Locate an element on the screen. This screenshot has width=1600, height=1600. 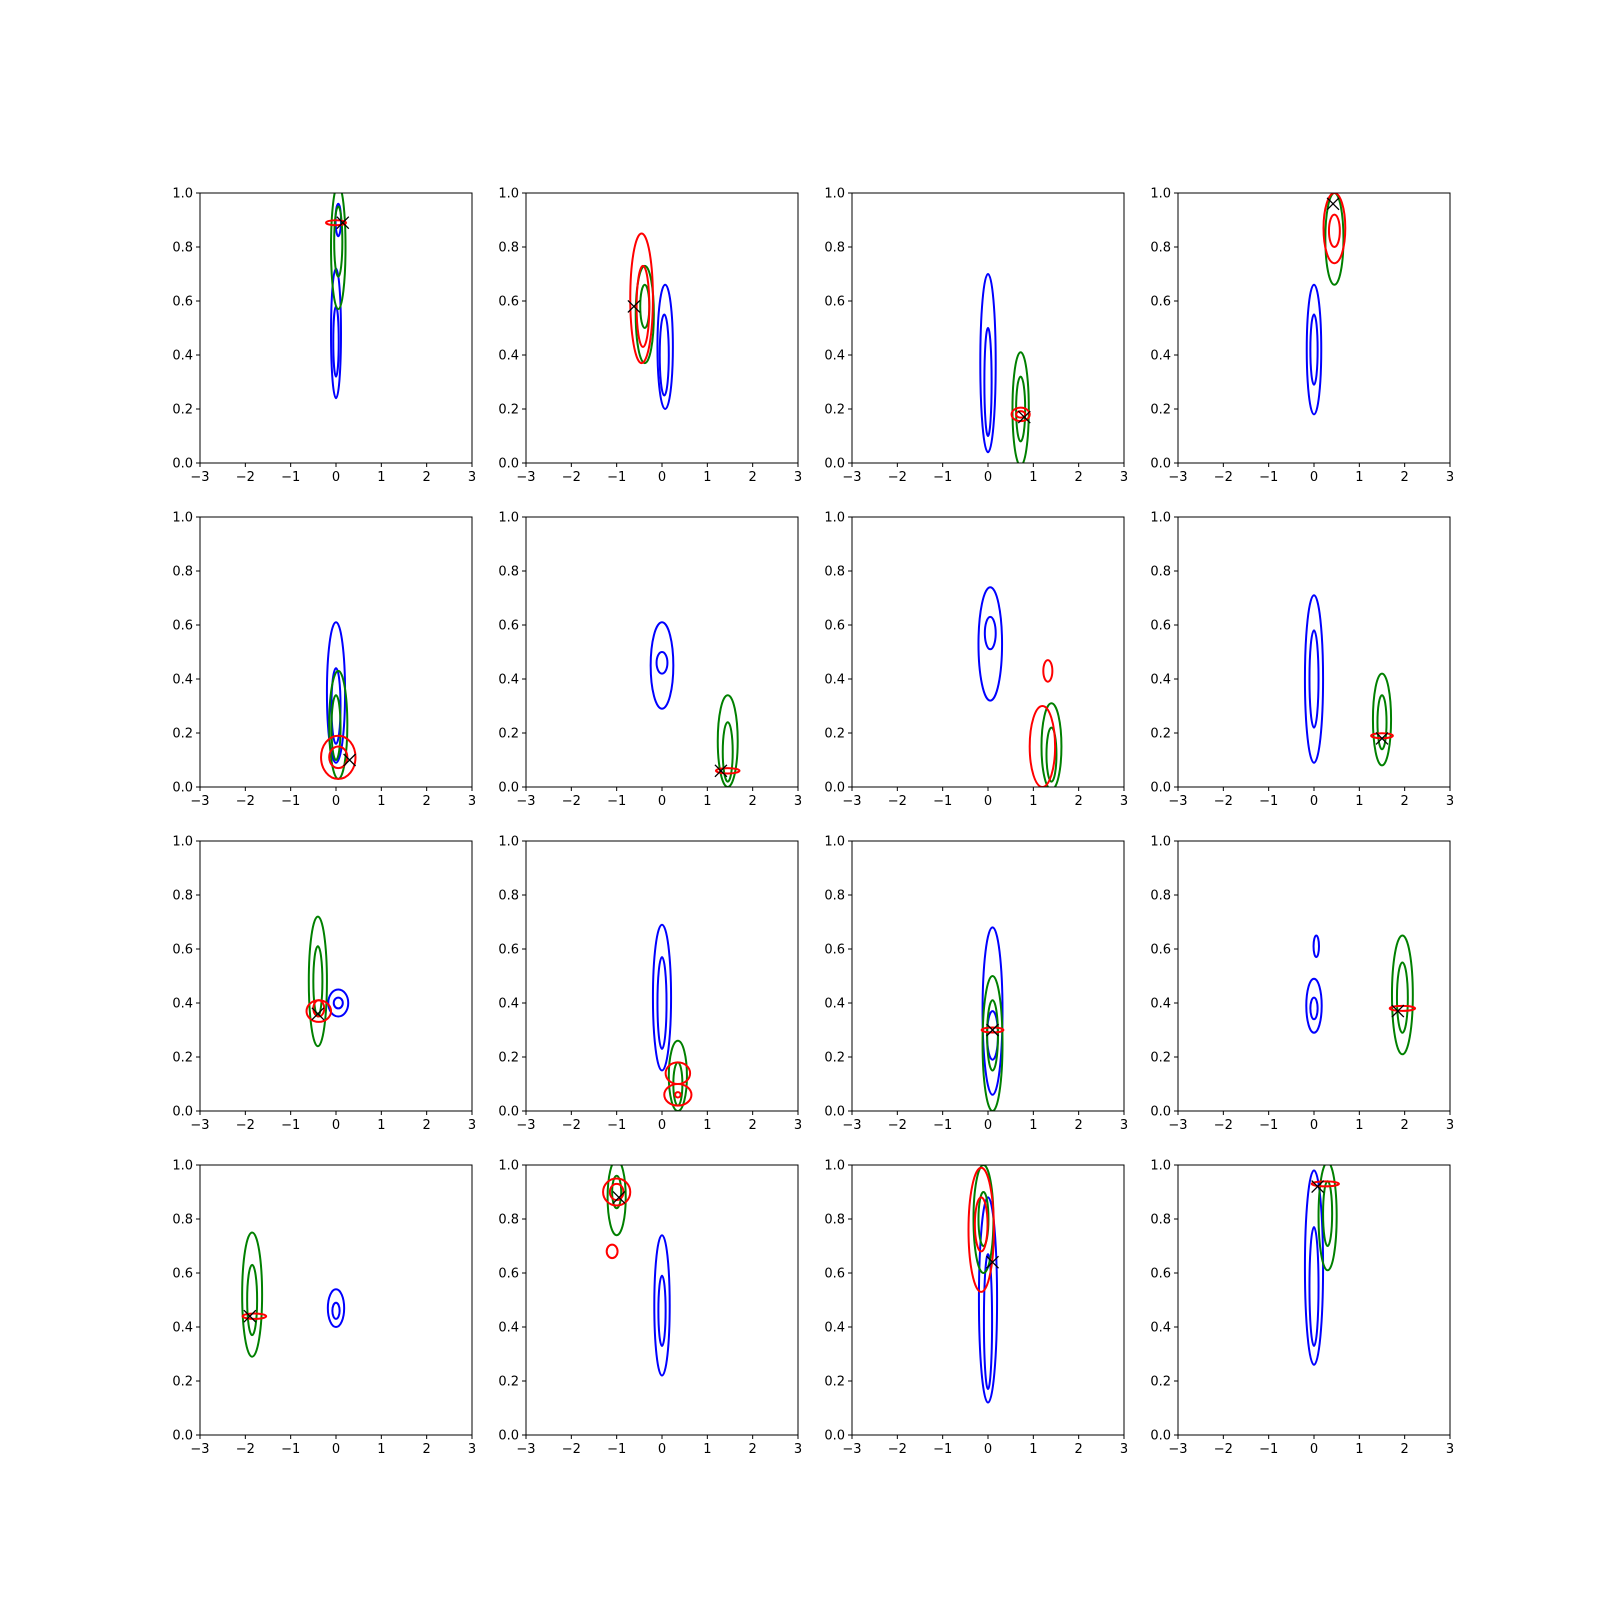
panel-14: −3 −2 −1 0 1 2 3 0.0 0.2 0.4 0.6 0.8 1.0 is located at coordinates (650, 1308).